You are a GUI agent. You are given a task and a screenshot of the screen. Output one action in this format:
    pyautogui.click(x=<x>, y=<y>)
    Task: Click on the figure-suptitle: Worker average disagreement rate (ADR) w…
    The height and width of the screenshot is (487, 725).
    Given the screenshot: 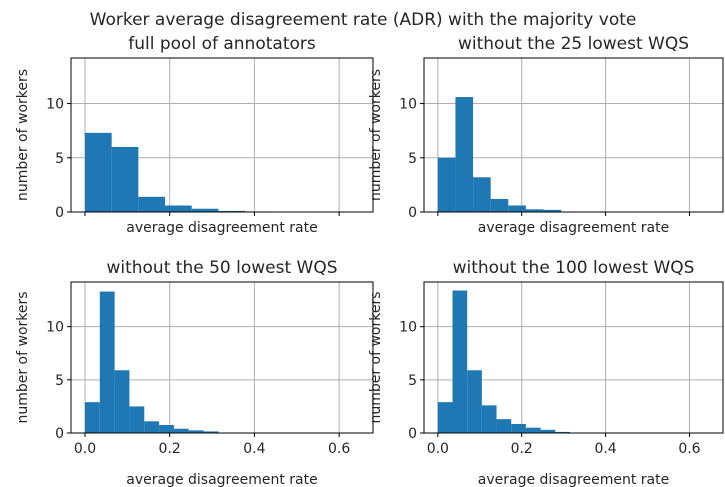 What is the action you would take?
    pyautogui.click(x=363, y=20)
    